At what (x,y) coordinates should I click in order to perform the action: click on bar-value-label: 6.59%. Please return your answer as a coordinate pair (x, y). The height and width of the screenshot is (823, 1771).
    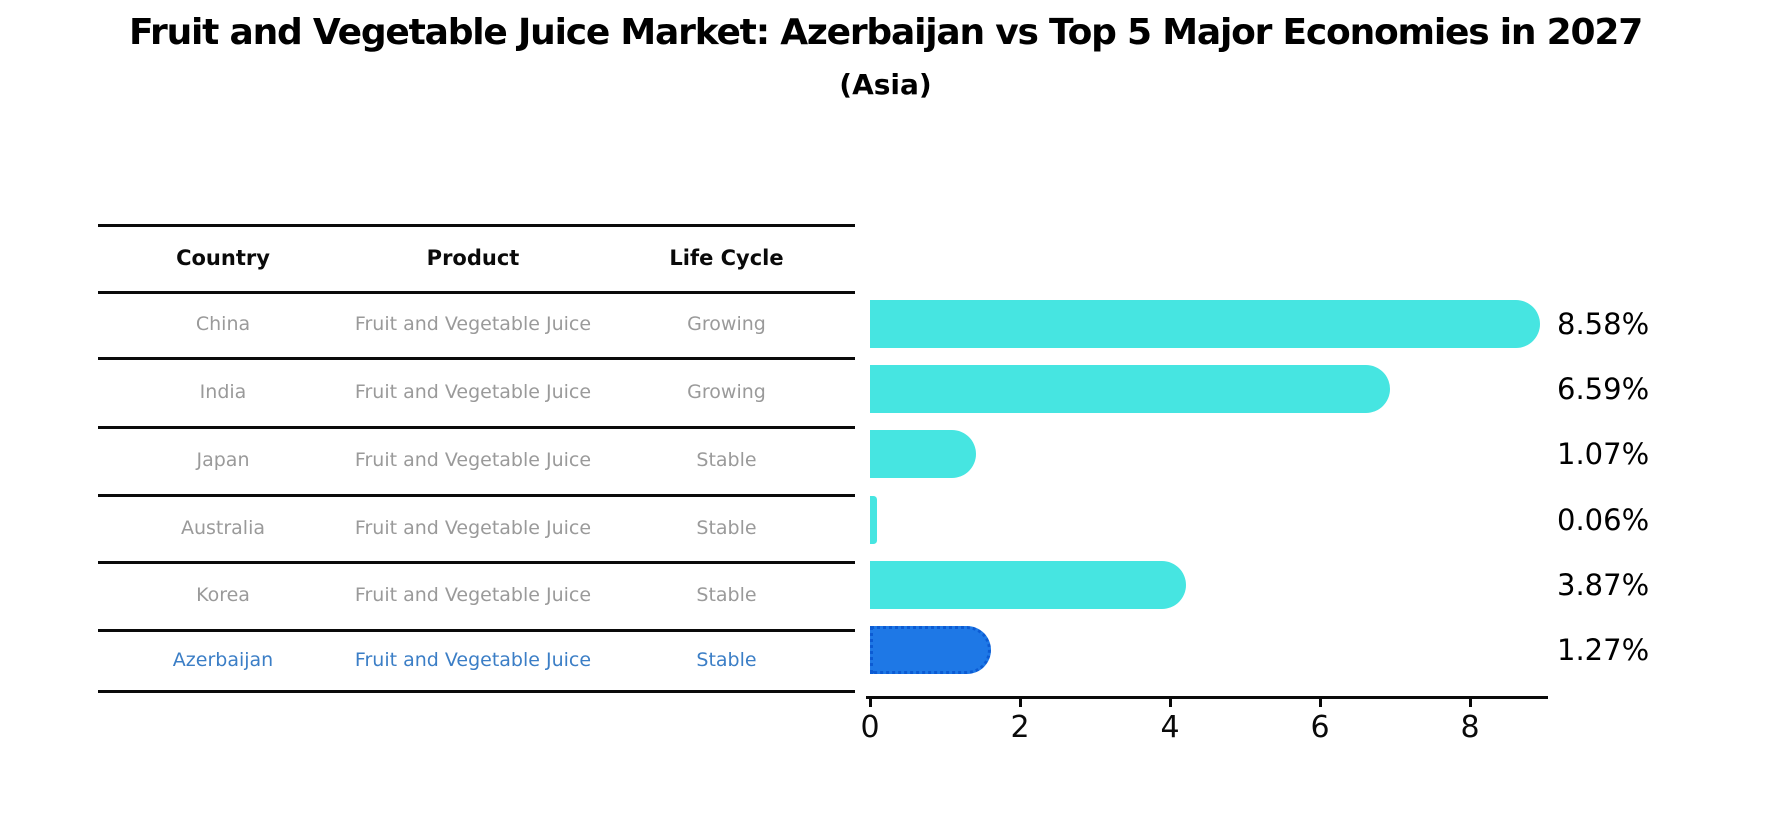
    Looking at the image, I should click on (1603, 389).